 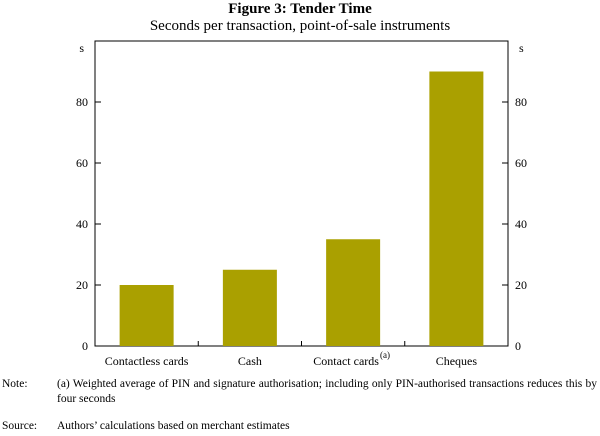 What do you see at coordinates (300, 9) in the screenshot?
I see `chart-title: Figure 3: Tender Time` at bounding box center [300, 9].